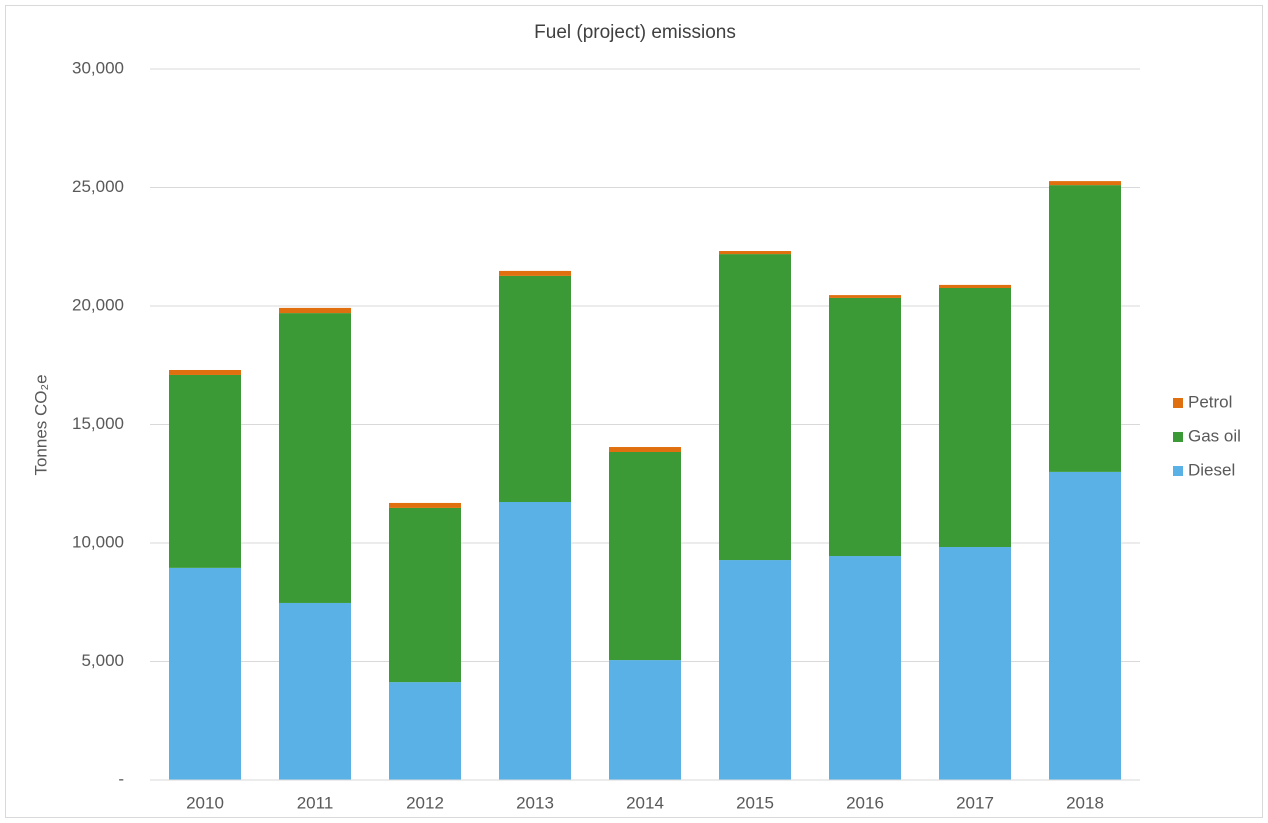 This screenshot has height=823, width=1268. Describe the element at coordinates (1214, 435) in the screenshot. I see `legend-label: Gas oil` at that location.